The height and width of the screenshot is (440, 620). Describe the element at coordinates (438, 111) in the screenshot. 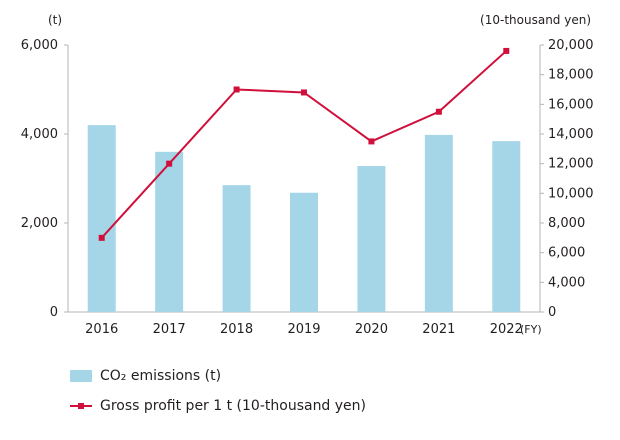

I see `gross-profit-point-2021` at that location.